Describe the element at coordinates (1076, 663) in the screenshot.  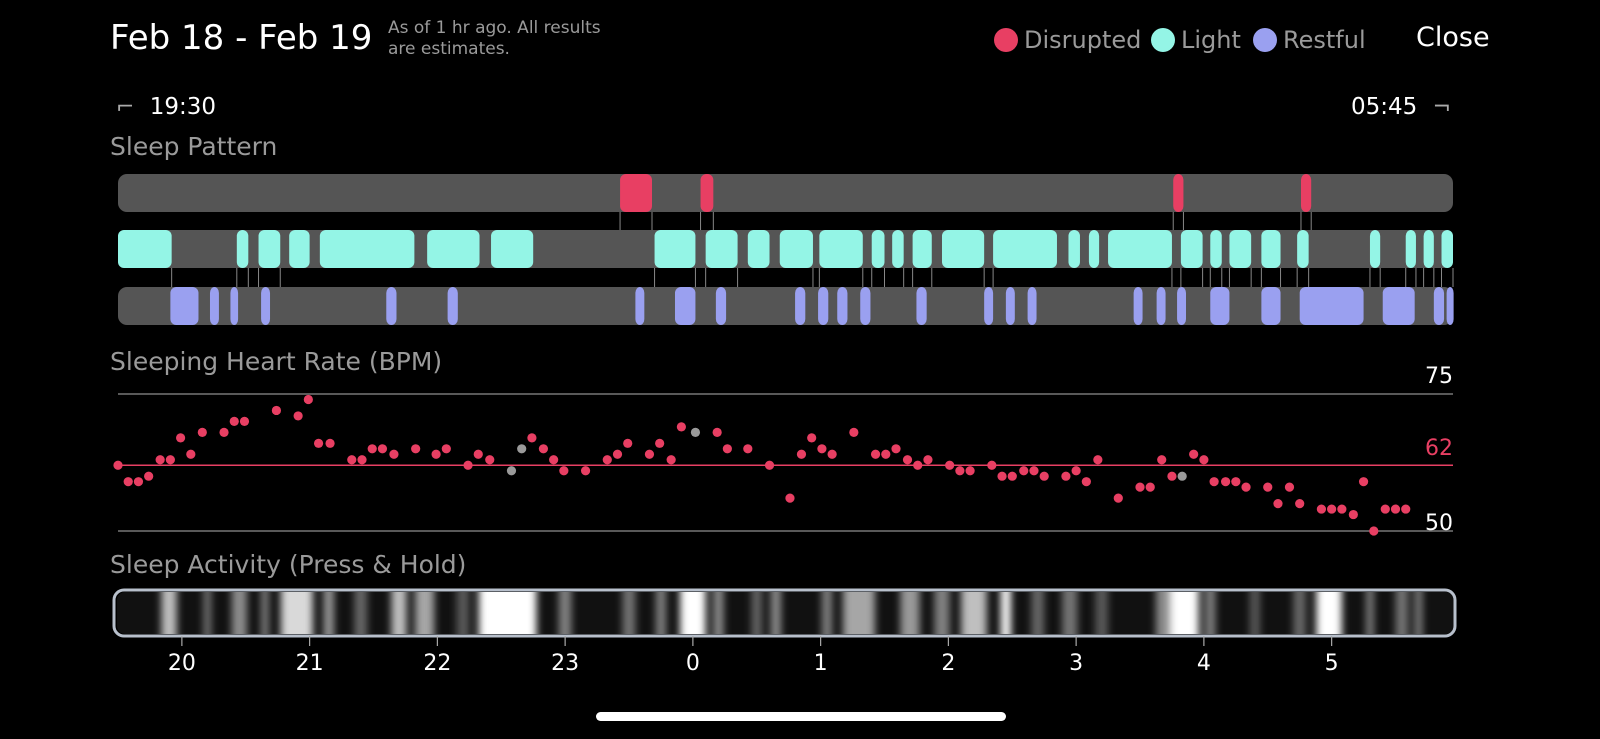
I see `x-tick-label: 3` at that location.